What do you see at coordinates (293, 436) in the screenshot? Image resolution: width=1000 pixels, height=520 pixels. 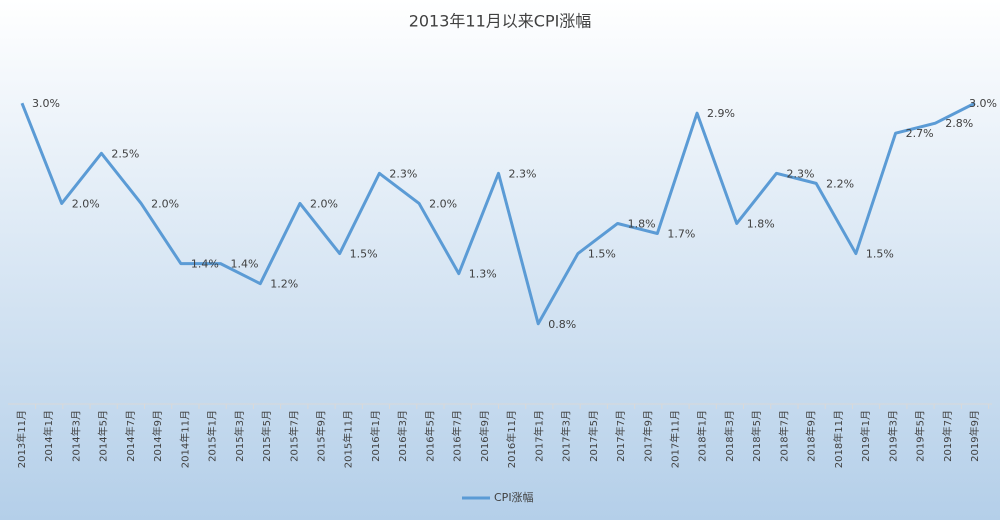 I see `x-tick-label: 2015年7月` at bounding box center [293, 436].